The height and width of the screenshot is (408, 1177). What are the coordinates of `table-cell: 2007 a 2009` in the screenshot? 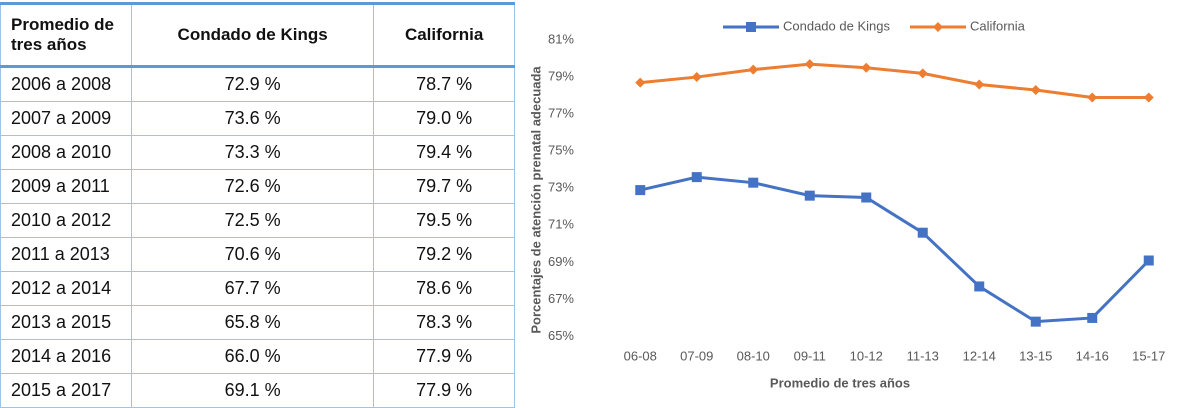 It's located at (66, 118).